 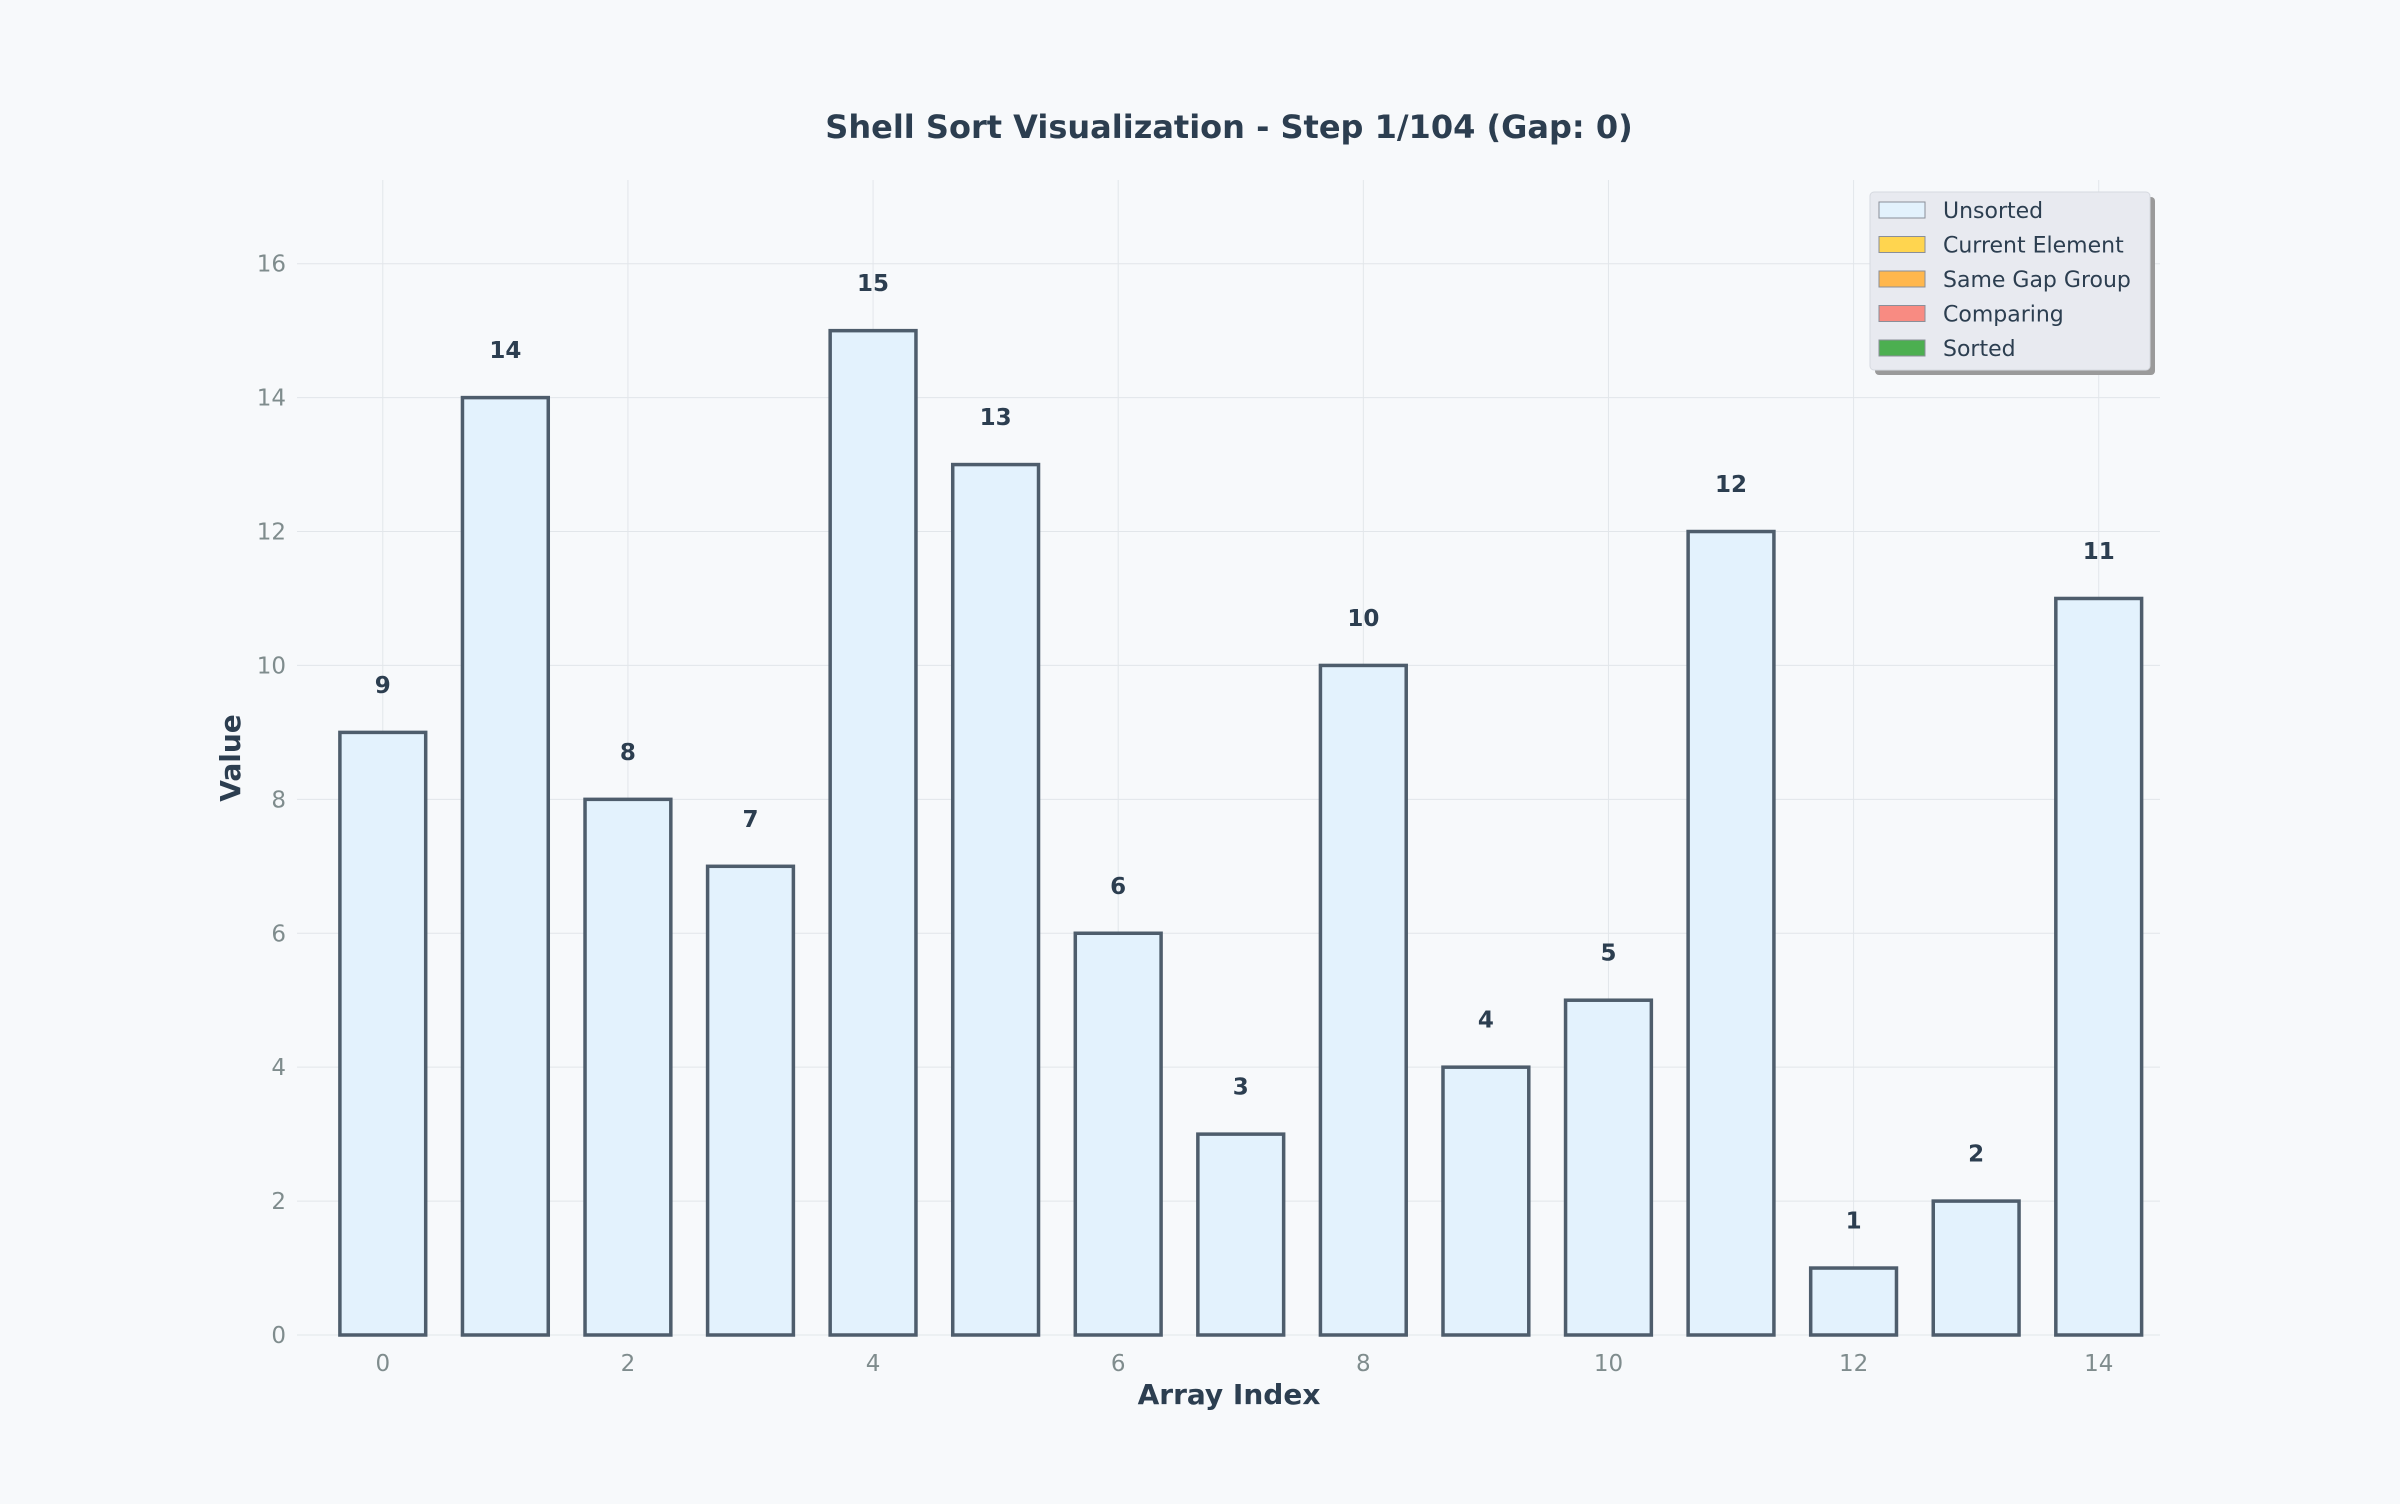 What do you see at coordinates (628, 753) in the screenshot?
I see `bar-value-label: 8` at bounding box center [628, 753].